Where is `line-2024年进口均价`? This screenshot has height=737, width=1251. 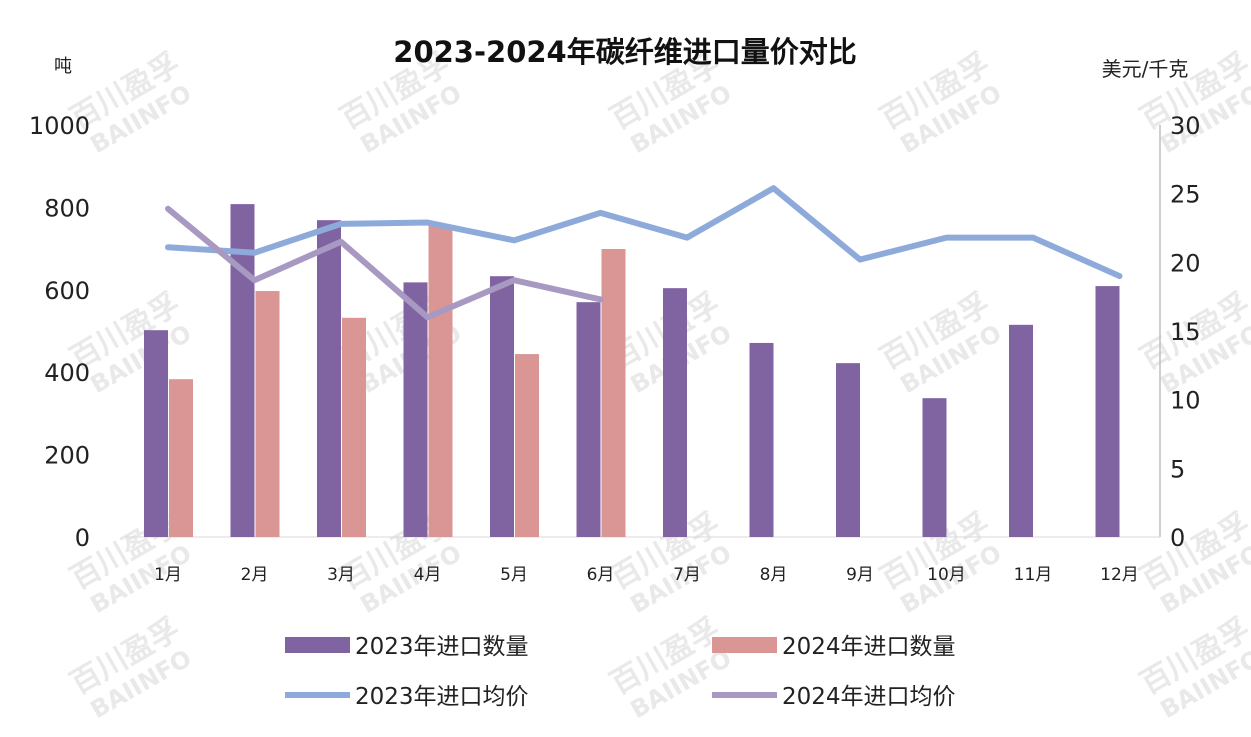 line-2024年进口均价 is located at coordinates (384, 263).